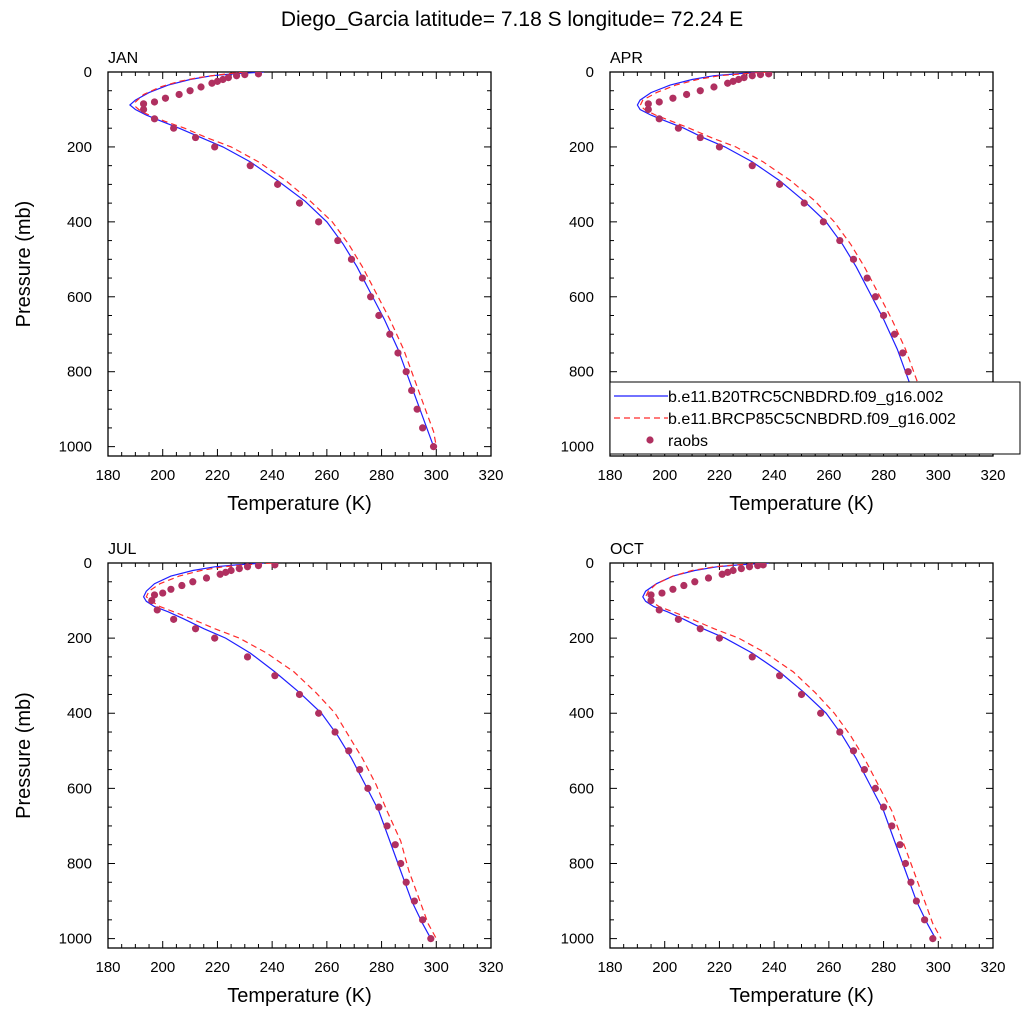 Image resolution: width=1024 pixels, height=1029 pixels. What do you see at coordinates (122, 549) in the screenshot?
I see `panel-title: JUL` at bounding box center [122, 549].